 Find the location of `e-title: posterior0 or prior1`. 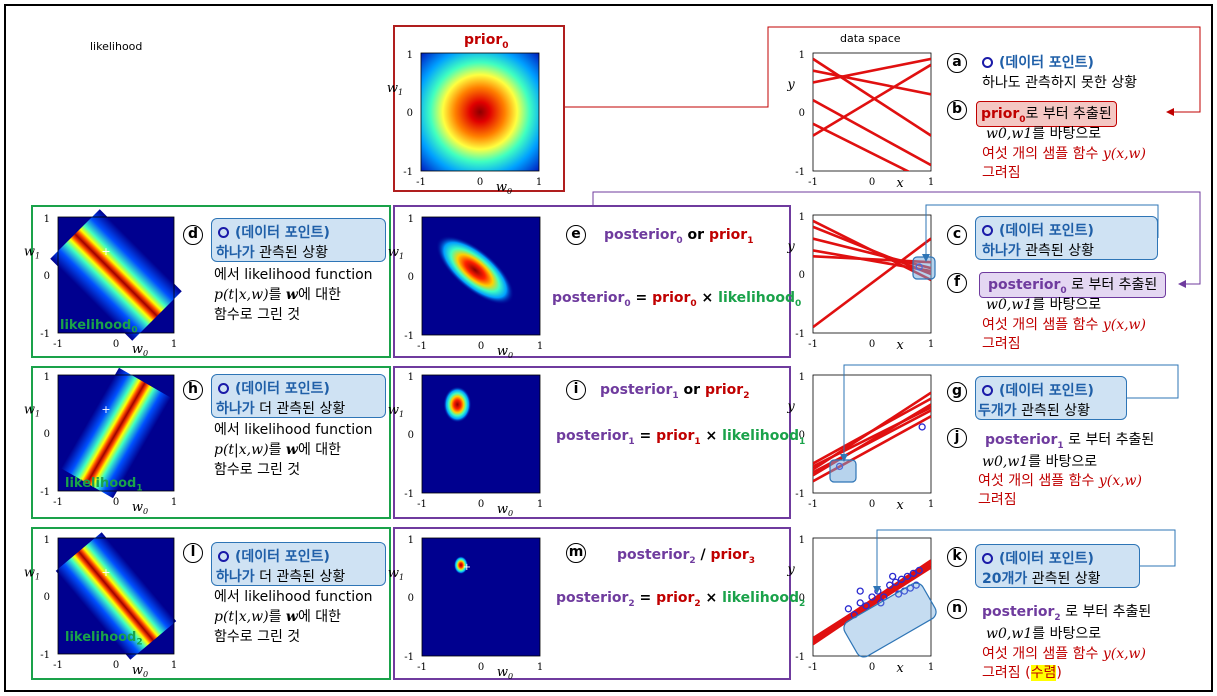

e-title: posterior0 or prior1 is located at coordinates (679, 236).